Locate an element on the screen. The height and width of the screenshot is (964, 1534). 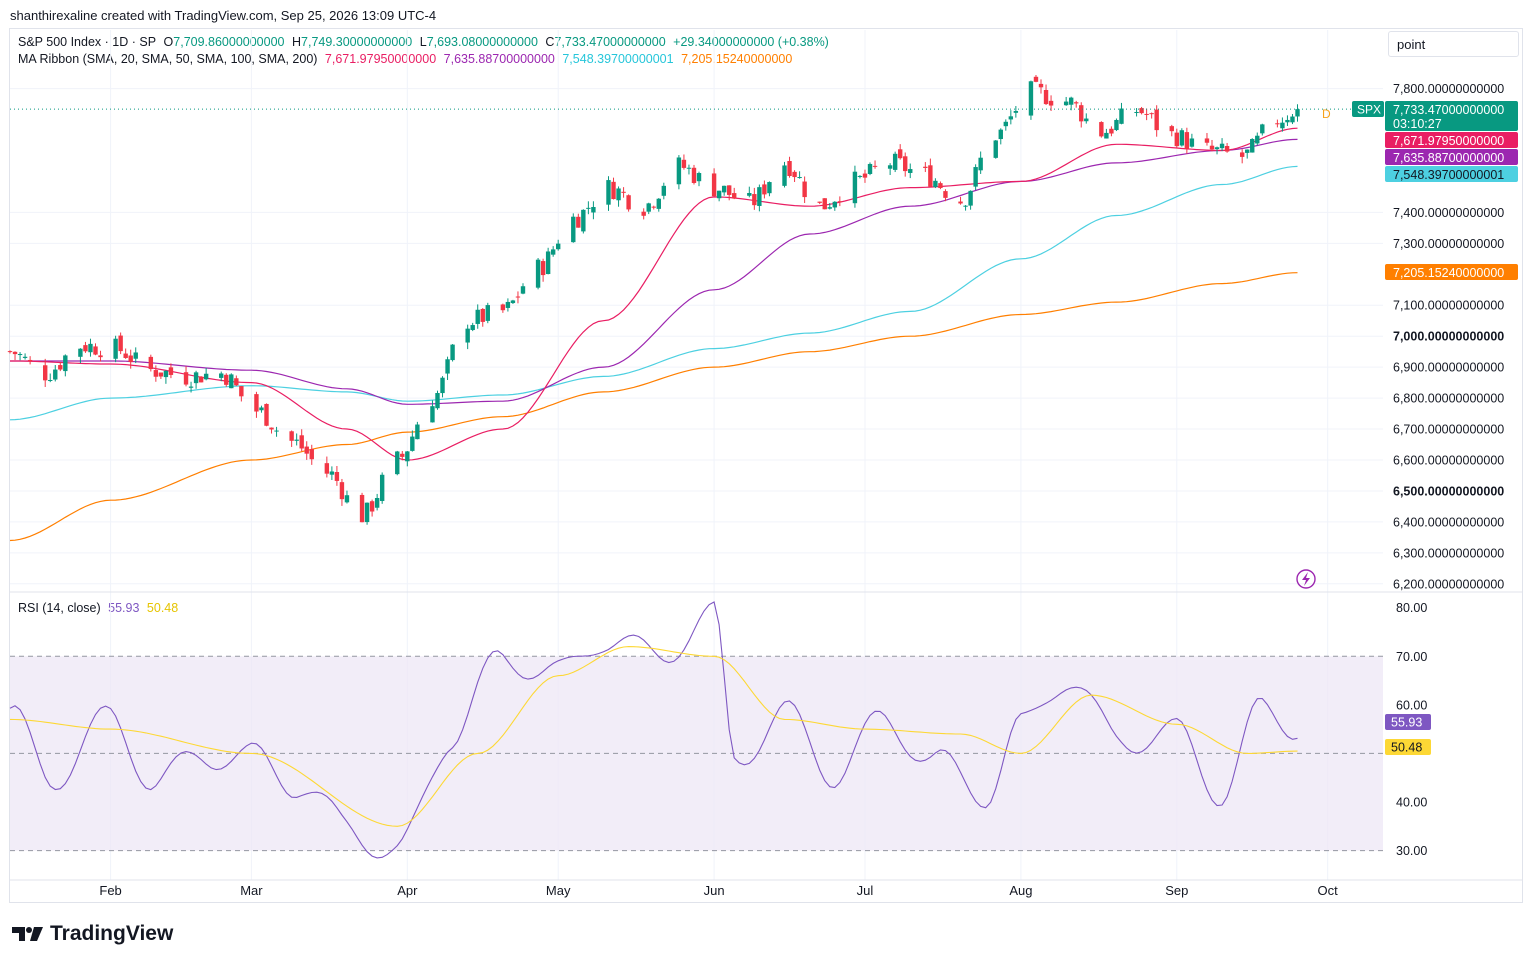
high-label: H is located at coordinates (296, 42).